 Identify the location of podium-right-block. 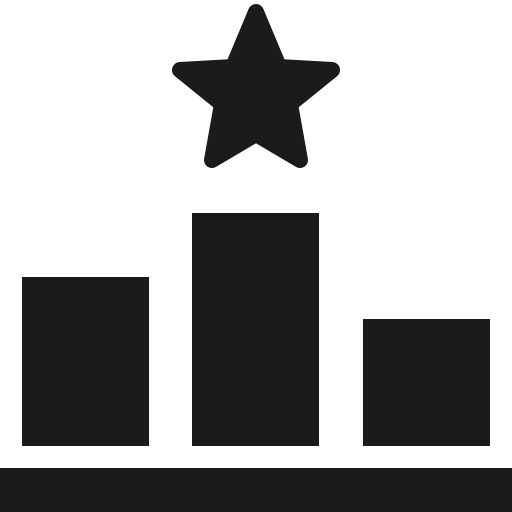
(426, 382).